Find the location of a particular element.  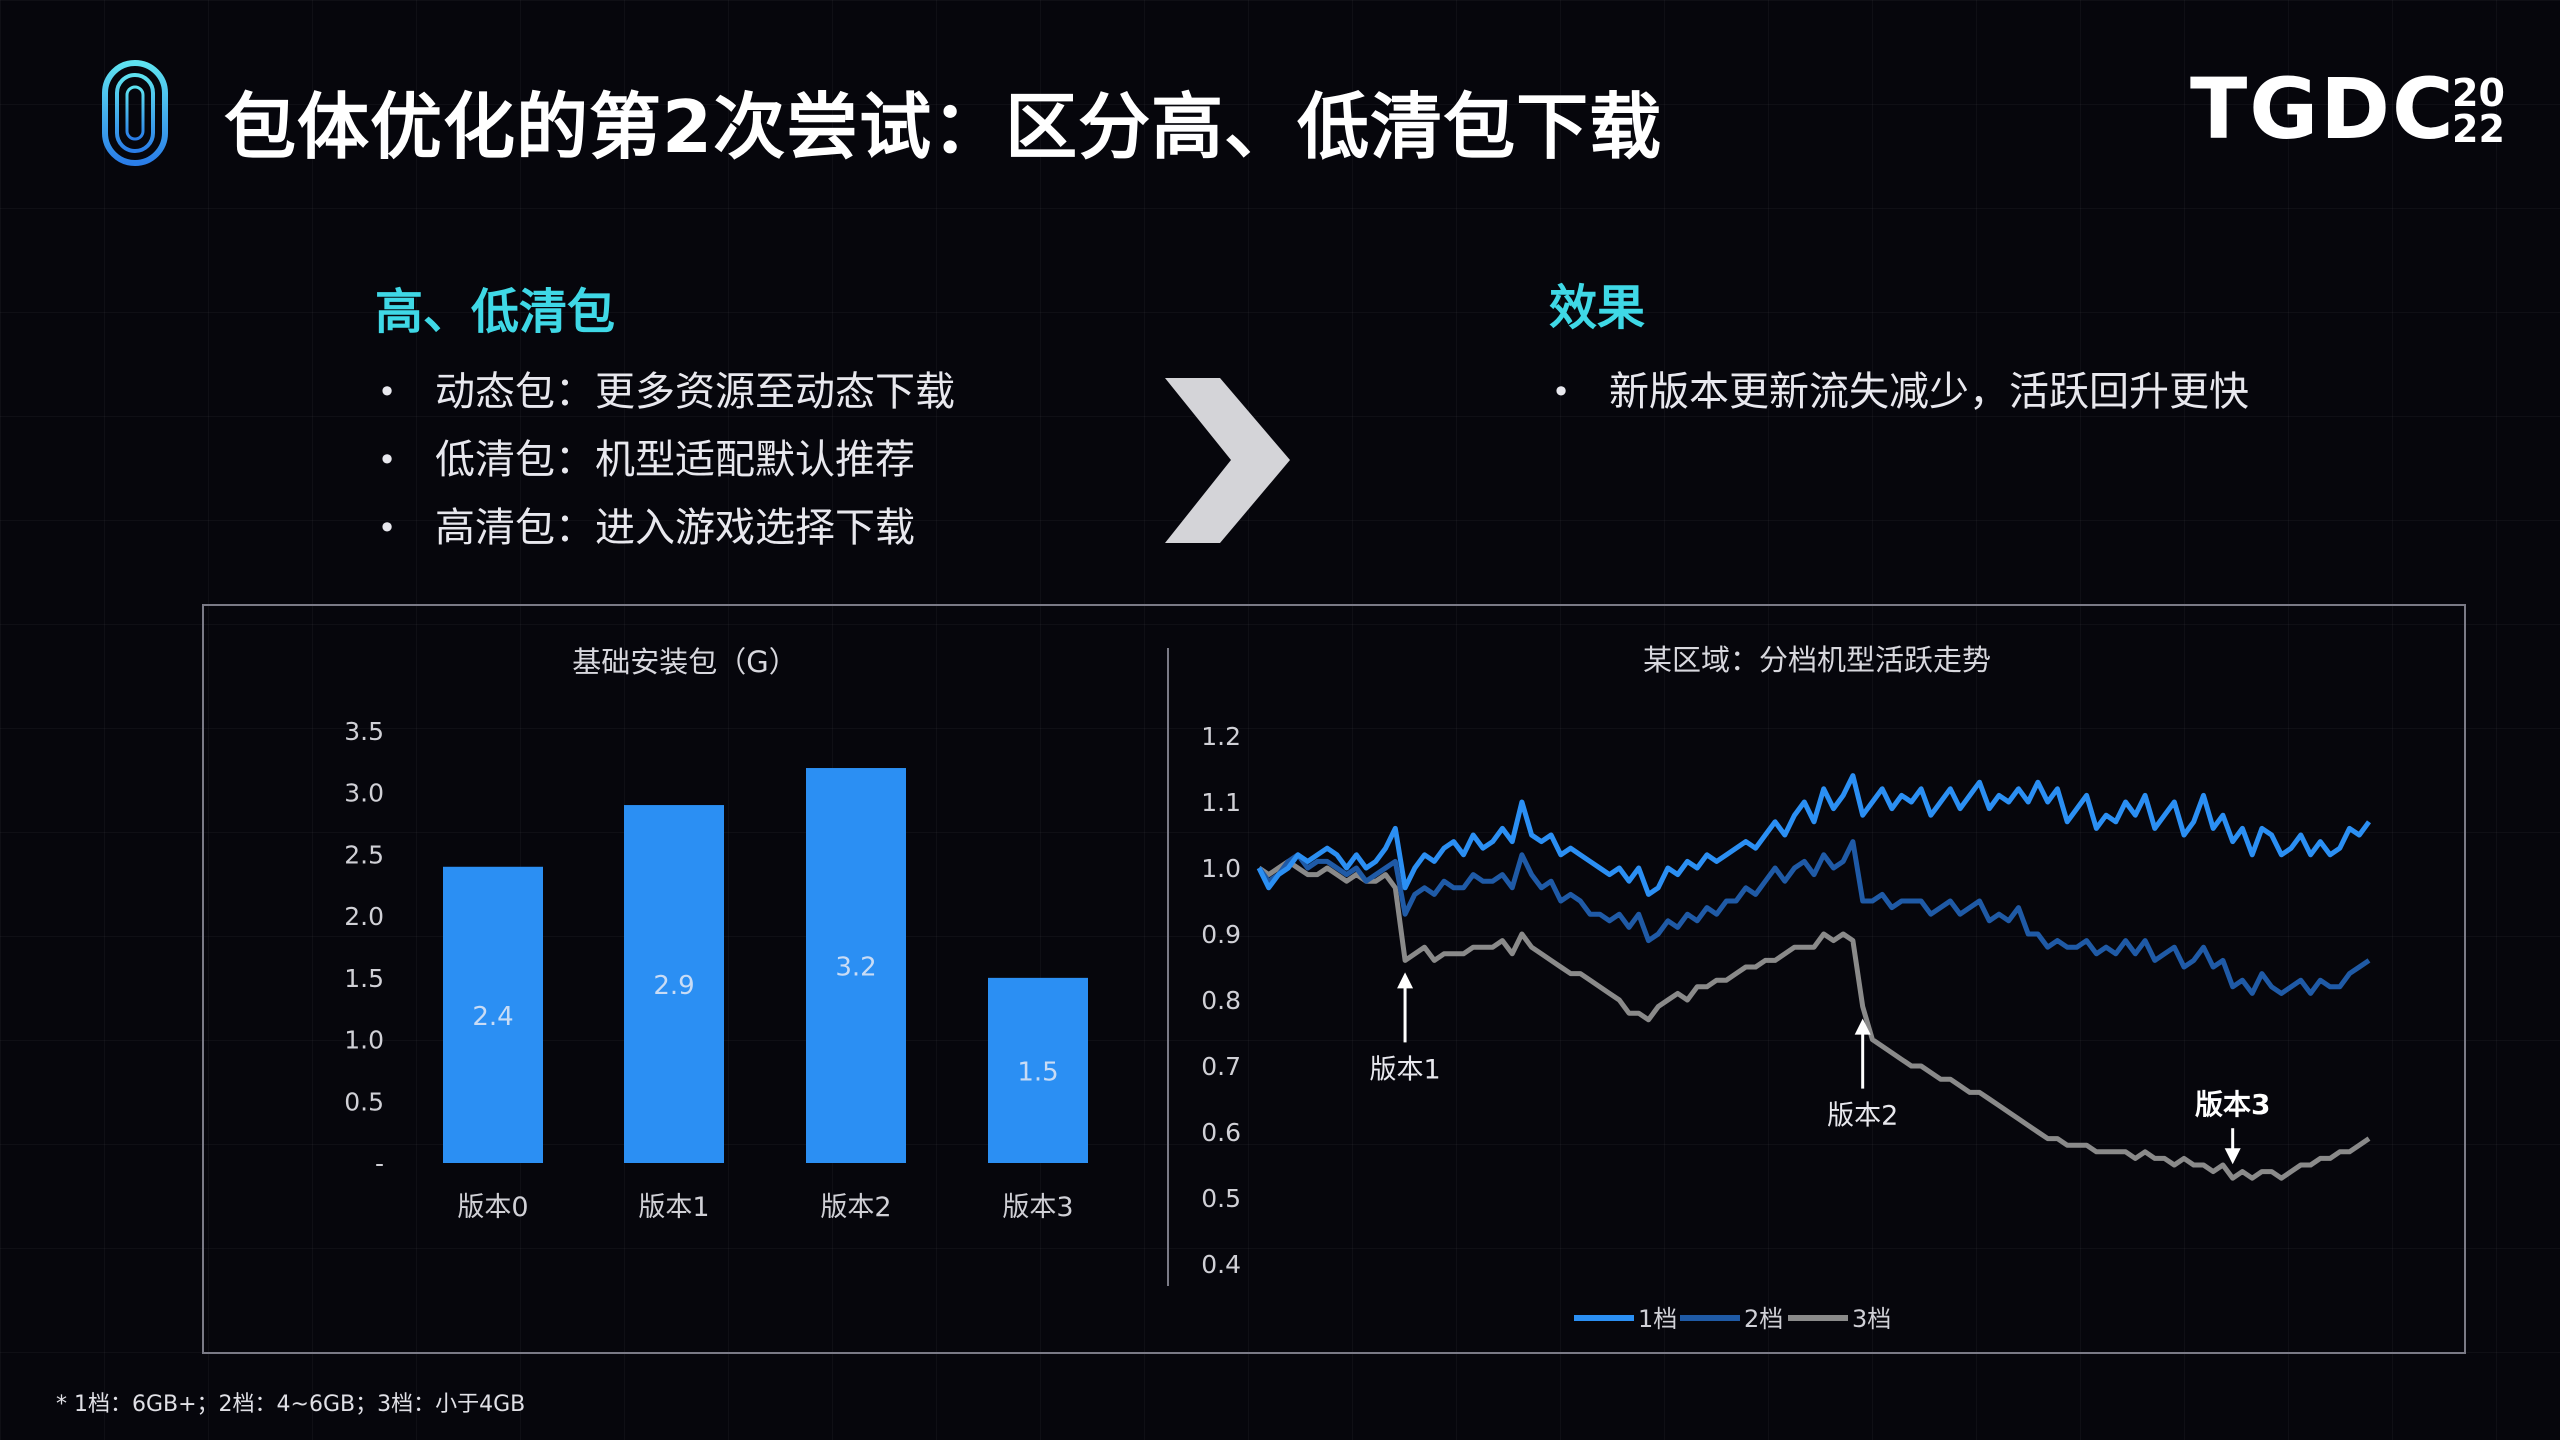

line-y-tick-label: 0.5 is located at coordinates (1221, 1198).